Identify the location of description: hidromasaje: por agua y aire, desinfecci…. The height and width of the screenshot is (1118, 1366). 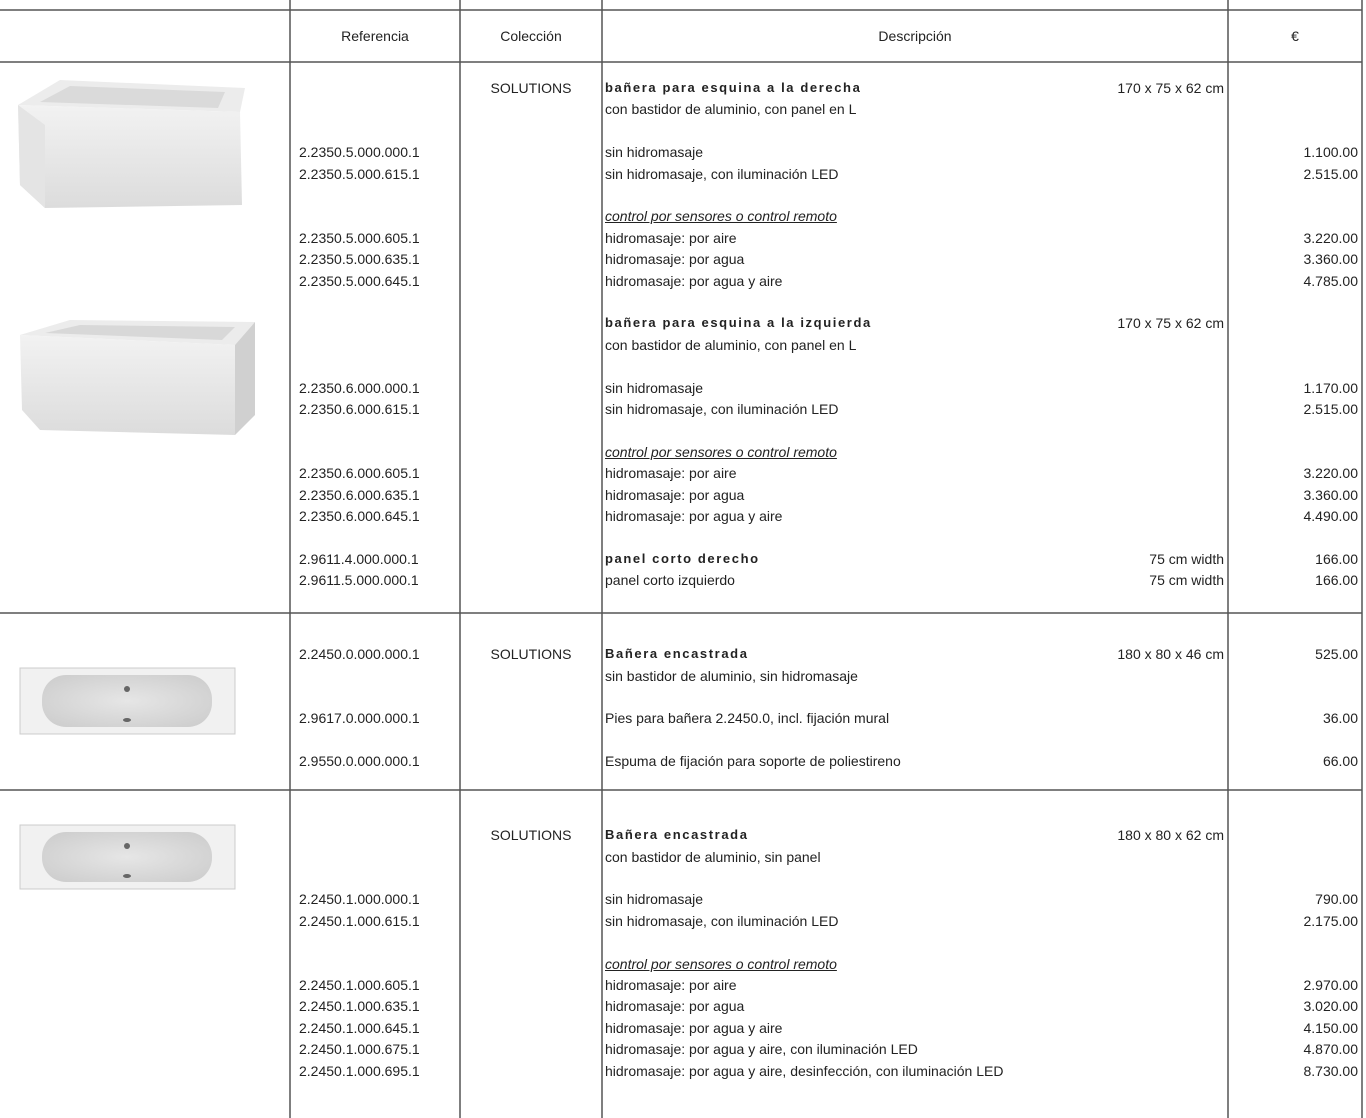
(804, 1070).